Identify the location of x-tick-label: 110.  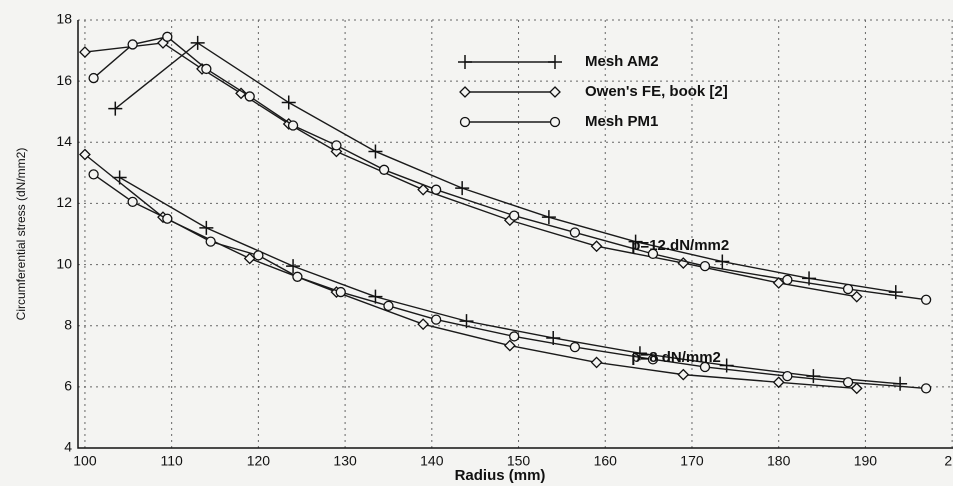
(171, 461).